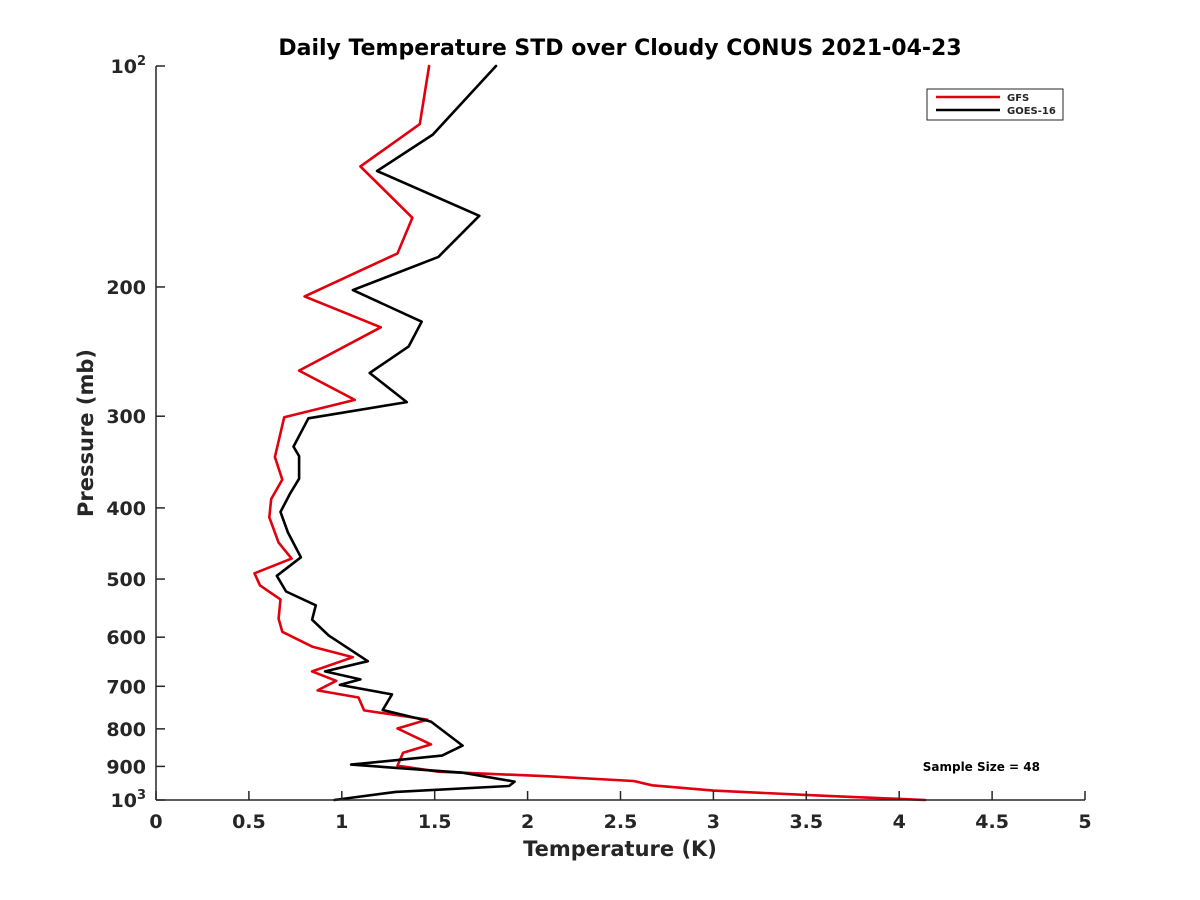 This screenshot has width=1200, height=900. Describe the element at coordinates (981, 767) in the screenshot. I see `sample-size-annotation: Sample Size = 48` at that location.